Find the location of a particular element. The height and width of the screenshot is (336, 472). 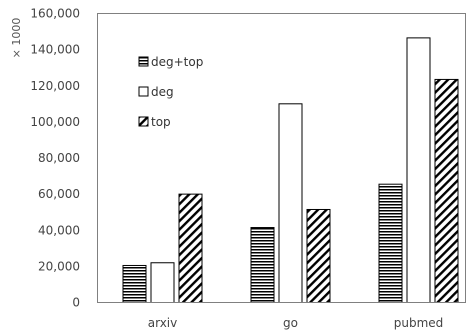

x-axis-labels: arxiv go pubmed is located at coordinates (296, 323).